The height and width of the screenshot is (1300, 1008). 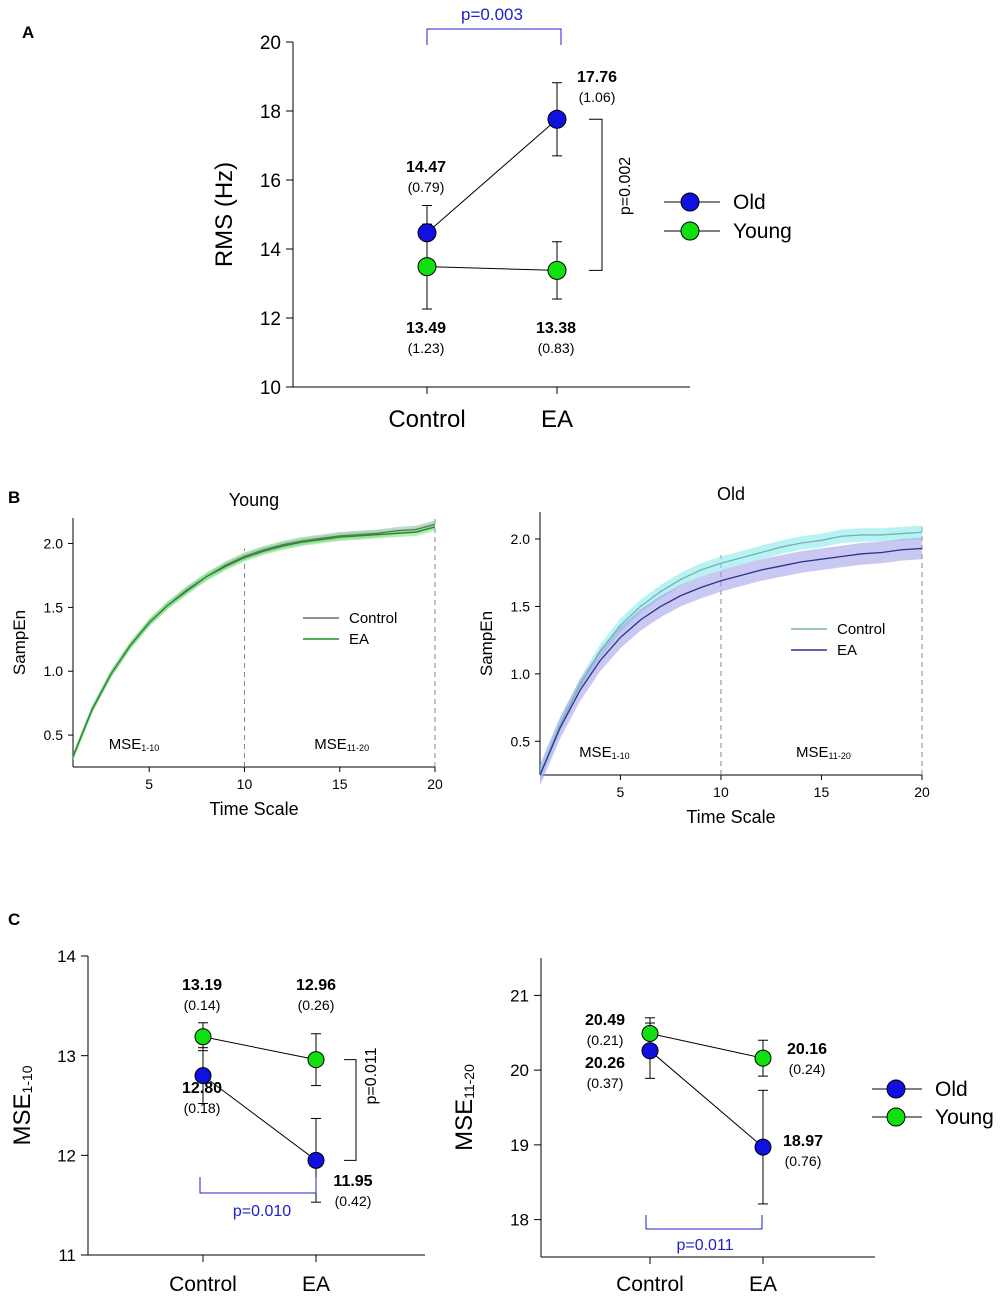 I want to click on a-data-label: 13.49, so click(x=426, y=328).